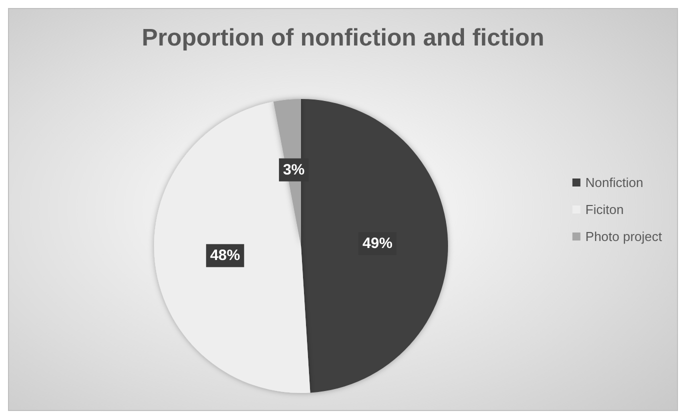  Describe the element at coordinates (623, 236) in the screenshot. I see `legend-label: Photo project` at that location.